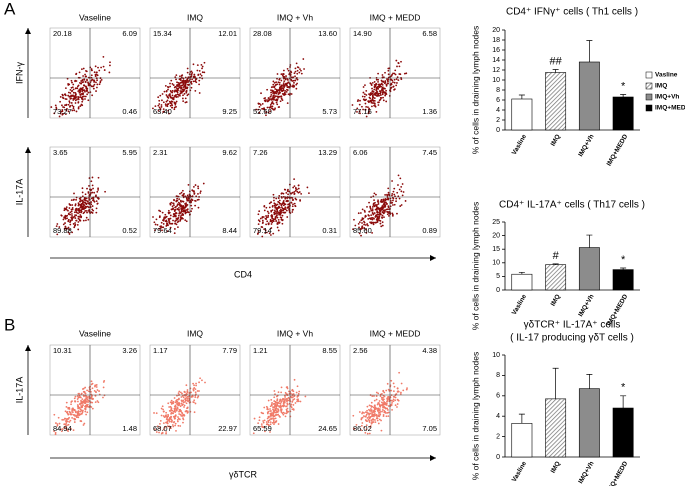 The image size is (685, 486). What do you see at coordinates (262, 111) in the screenshot?
I see `quadrant-percent: 52.60` at bounding box center [262, 111].